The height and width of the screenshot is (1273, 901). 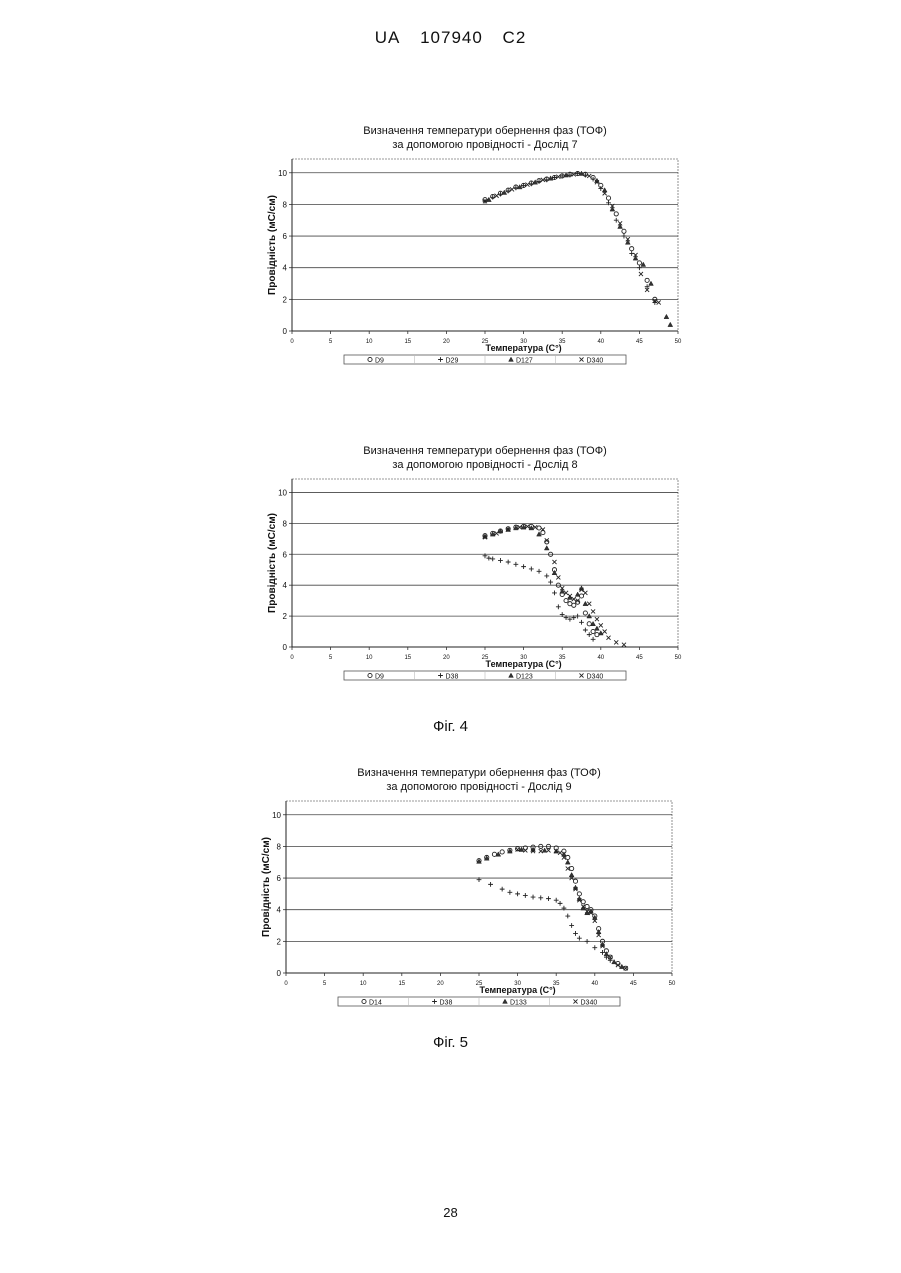 I want to click on patent-number: 107940, so click(x=451, y=37).